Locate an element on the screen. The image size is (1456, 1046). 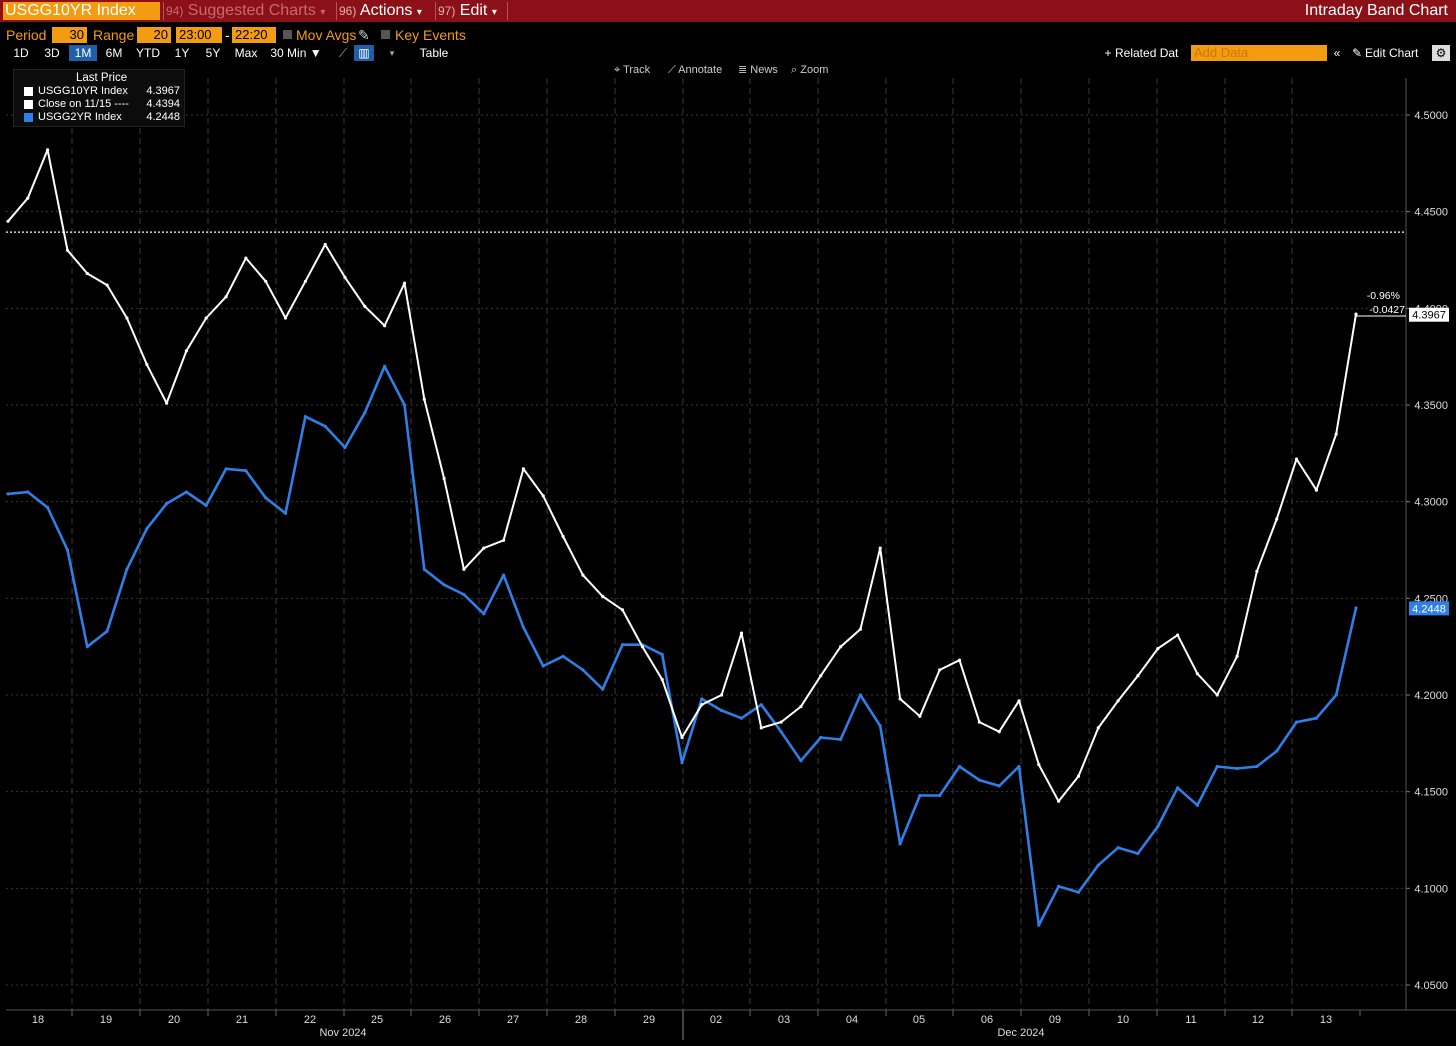
mov-avgs-checkbox is located at coordinates (287, 34).